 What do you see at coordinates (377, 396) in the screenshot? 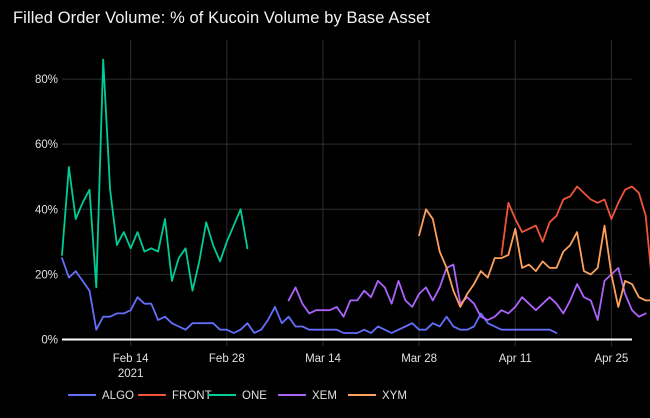
I see `legend-item-xym: XYM` at bounding box center [377, 396].